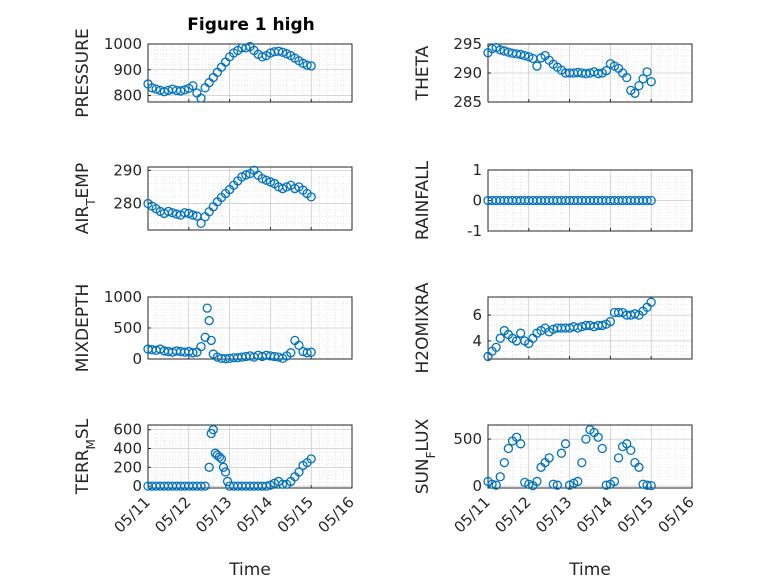 Image resolution: width=778 pixels, height=583 pixels. I want to click on ax-rainfall: -1 0 1 RAINFALL, so click(553, 200).